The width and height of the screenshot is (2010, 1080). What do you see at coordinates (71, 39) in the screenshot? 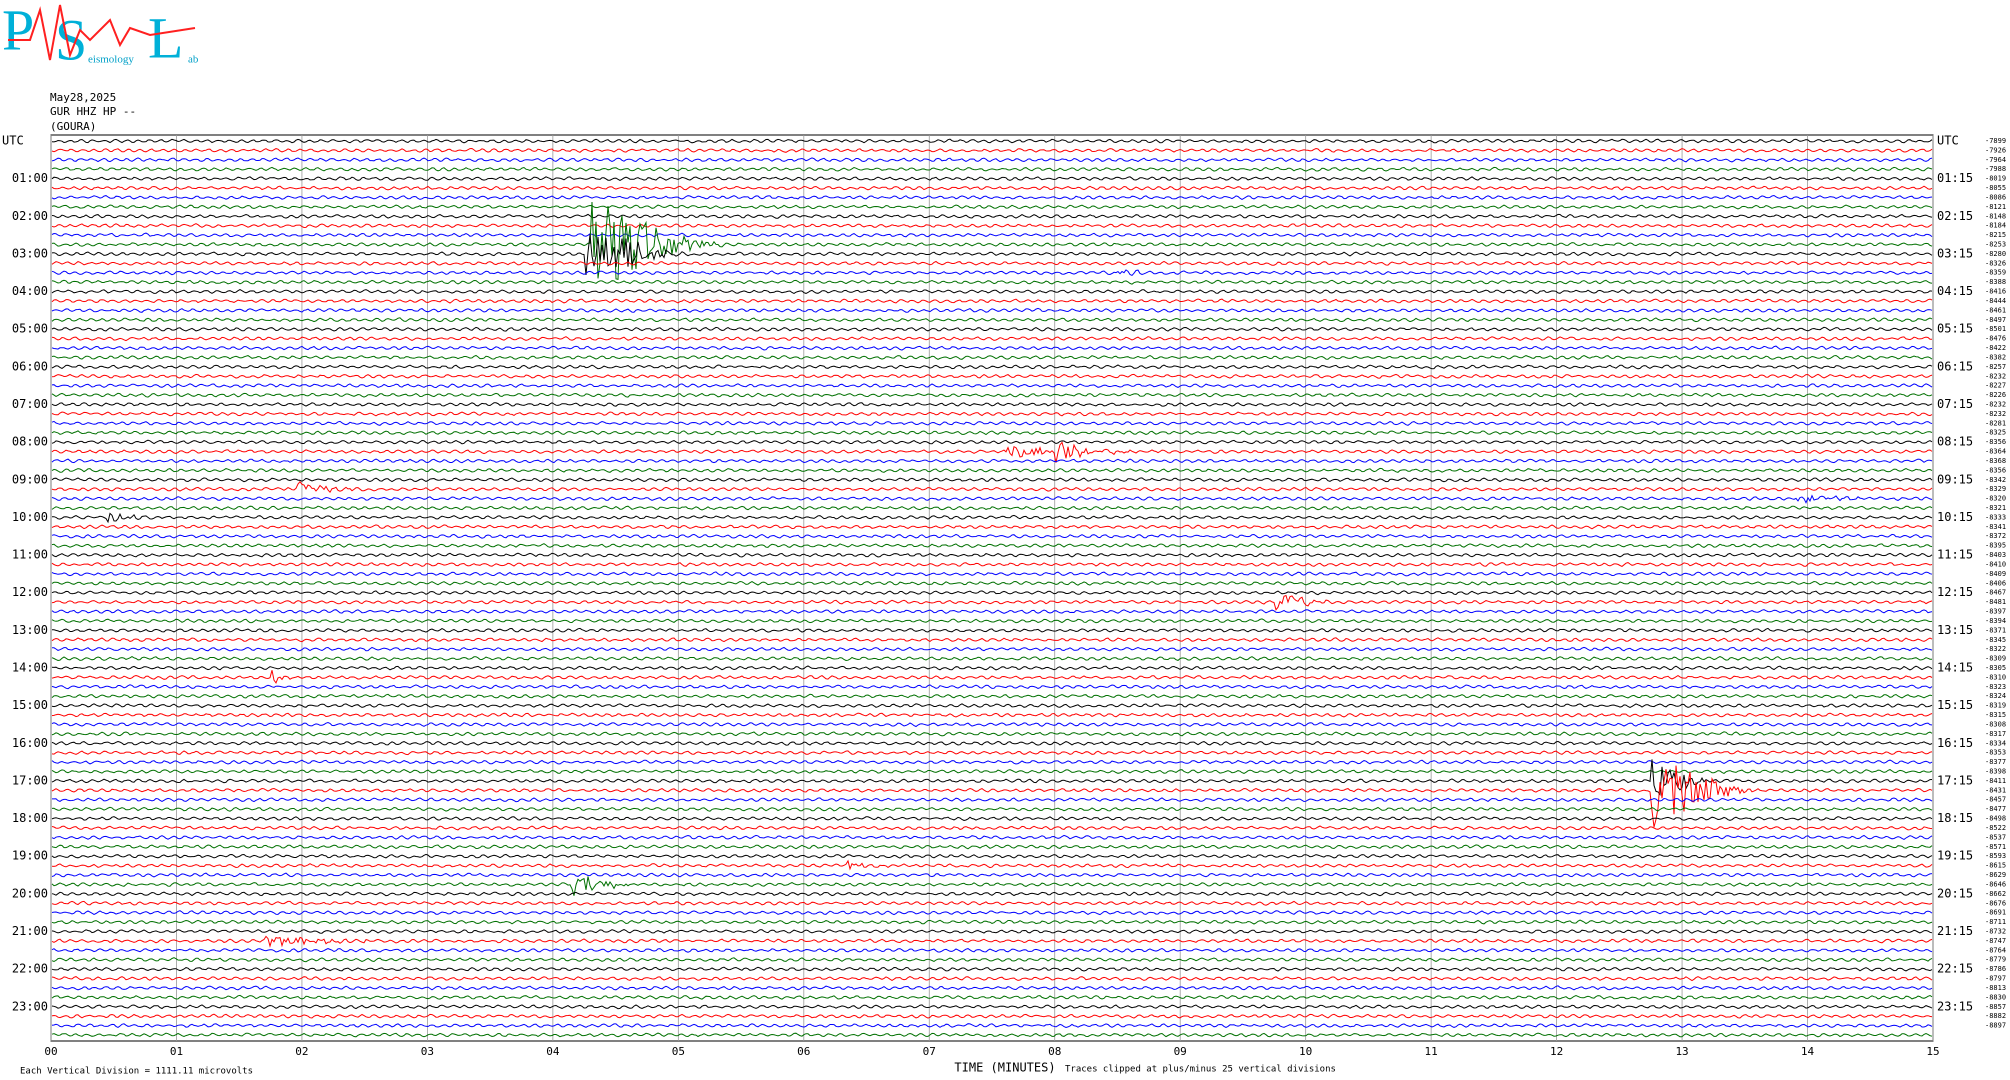
I see `logo-letter: S` at bounding box center [71, 39].